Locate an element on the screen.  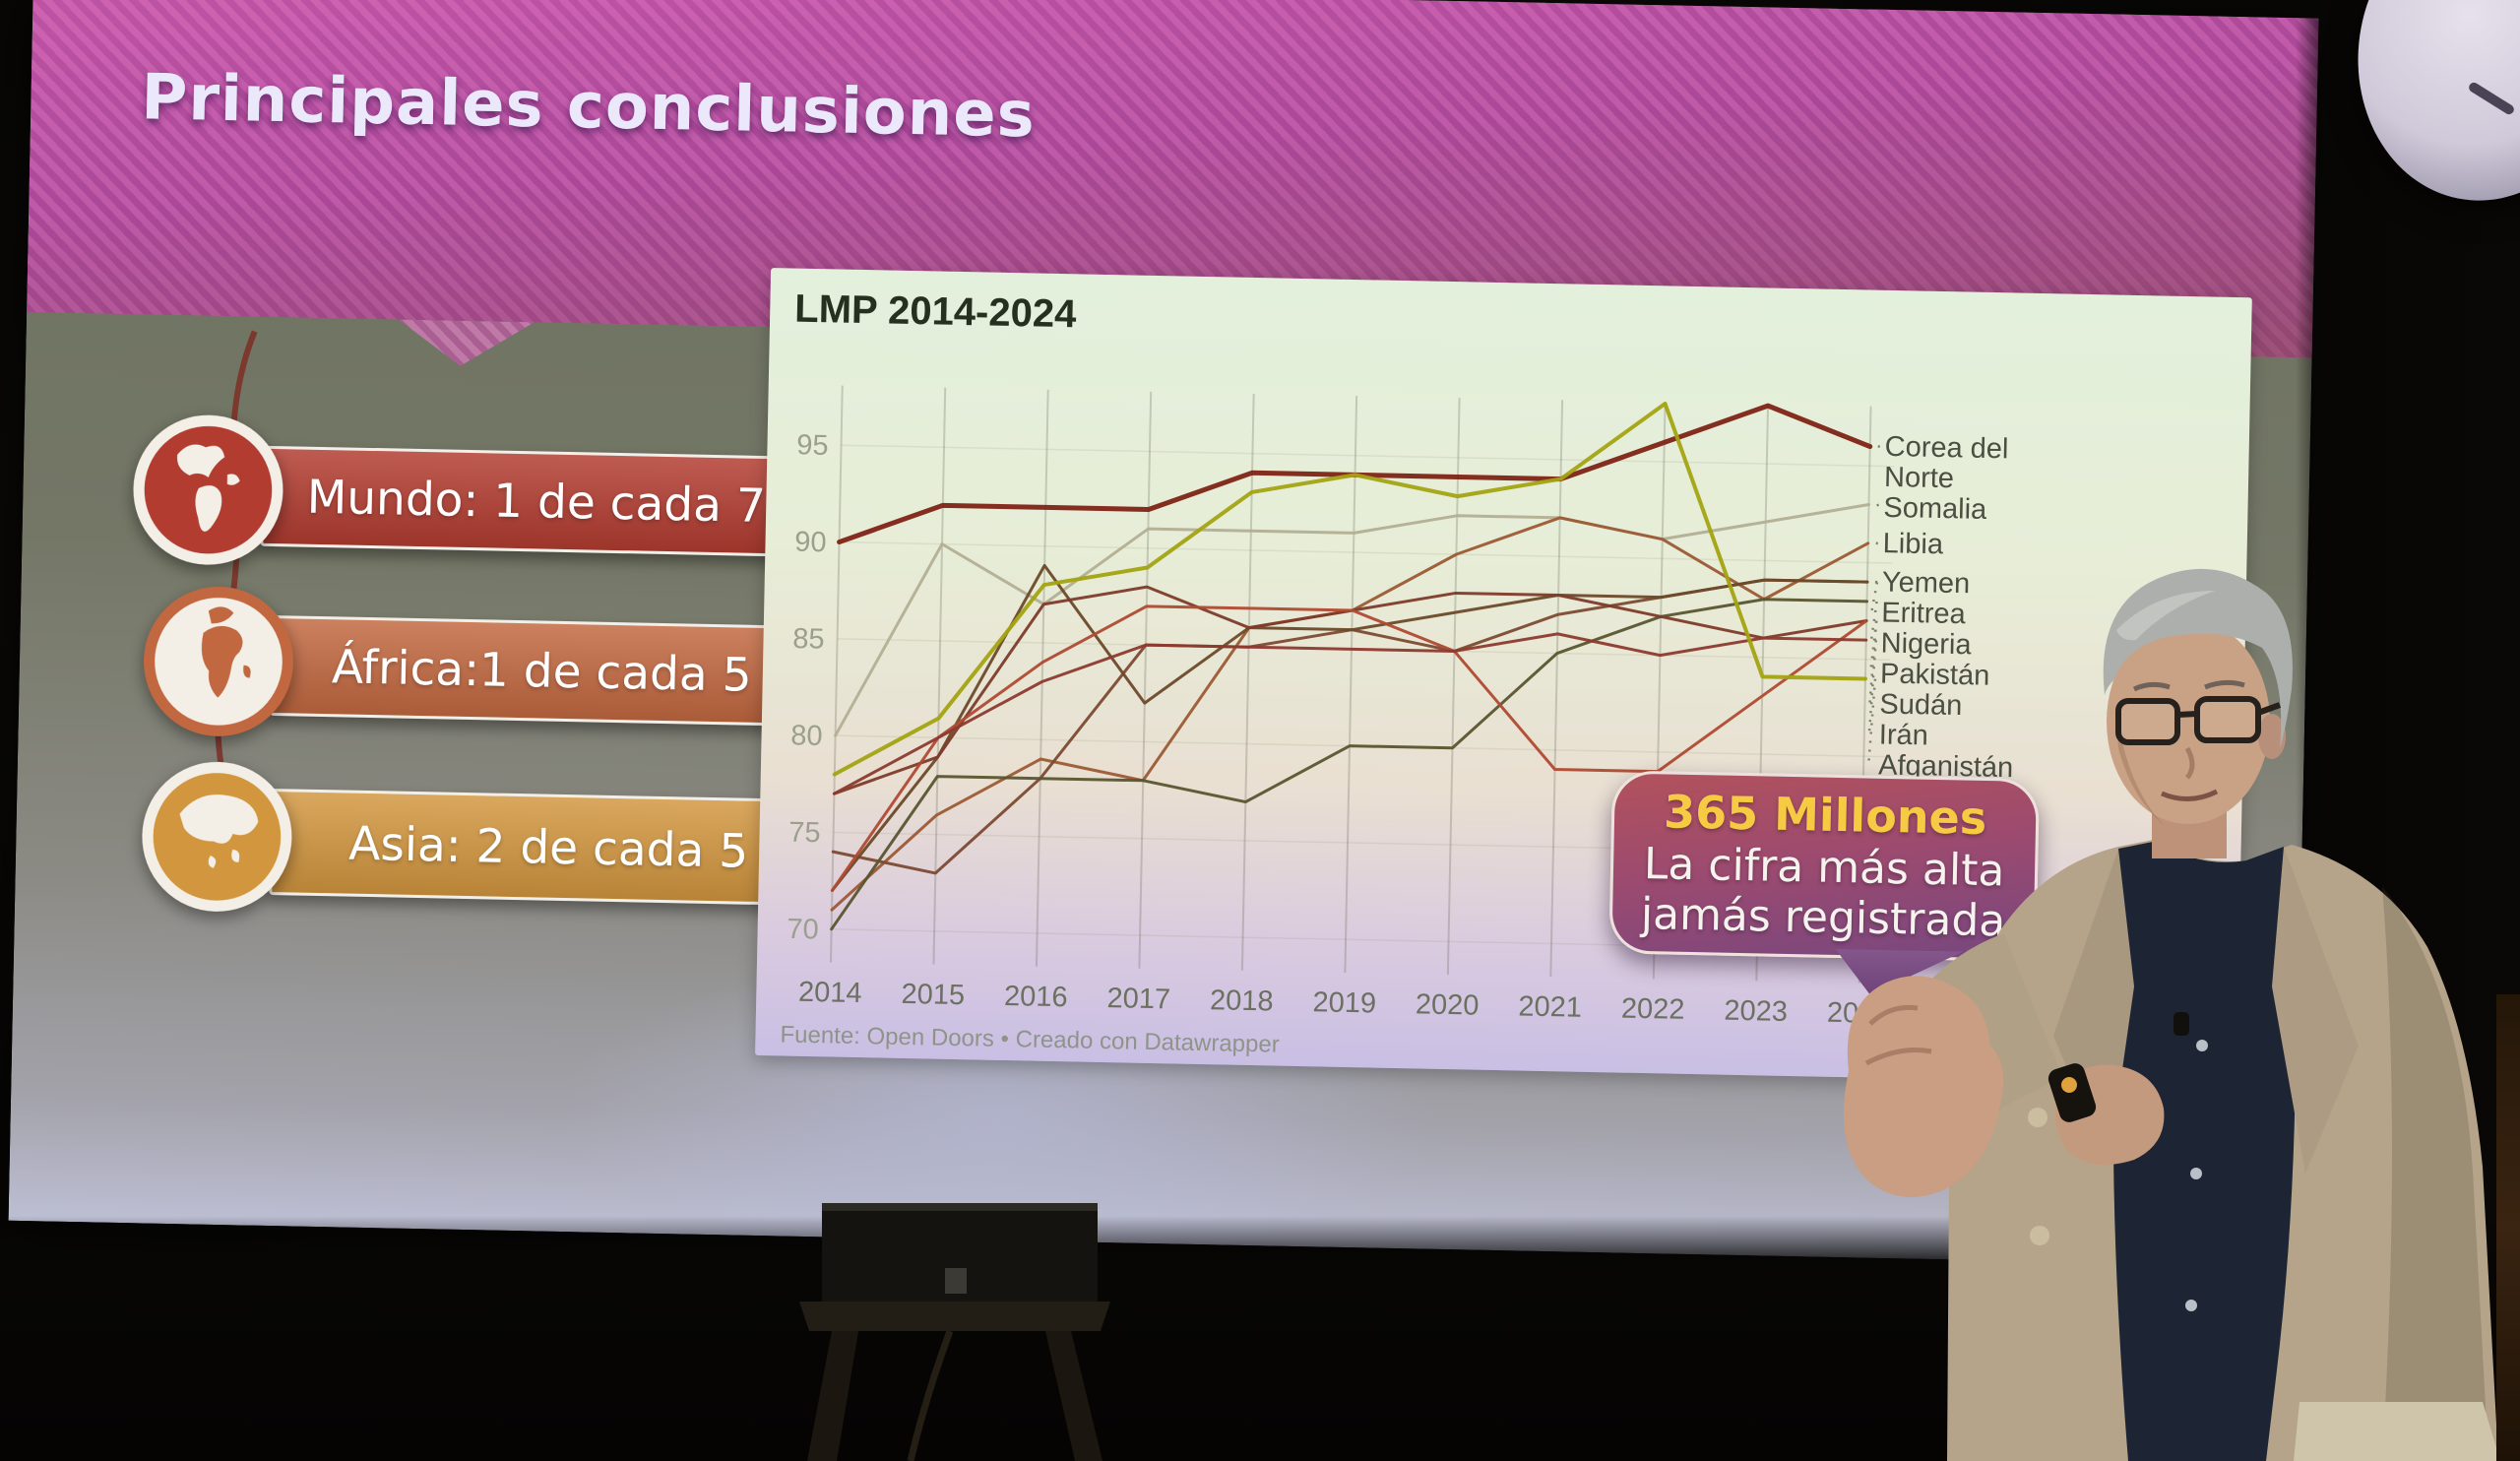
lapel-mic is located at coordinates (2181, 1024).